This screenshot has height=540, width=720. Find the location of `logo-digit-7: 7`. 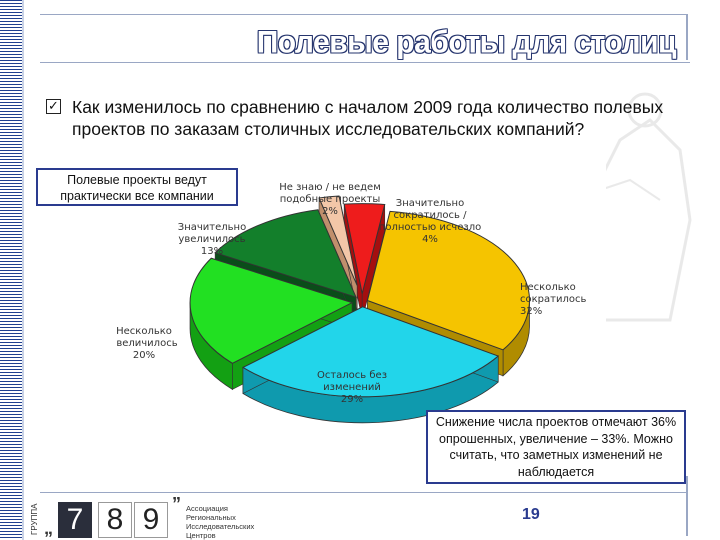

logo-digit-7: 7 is located at coordinates (75, 520).